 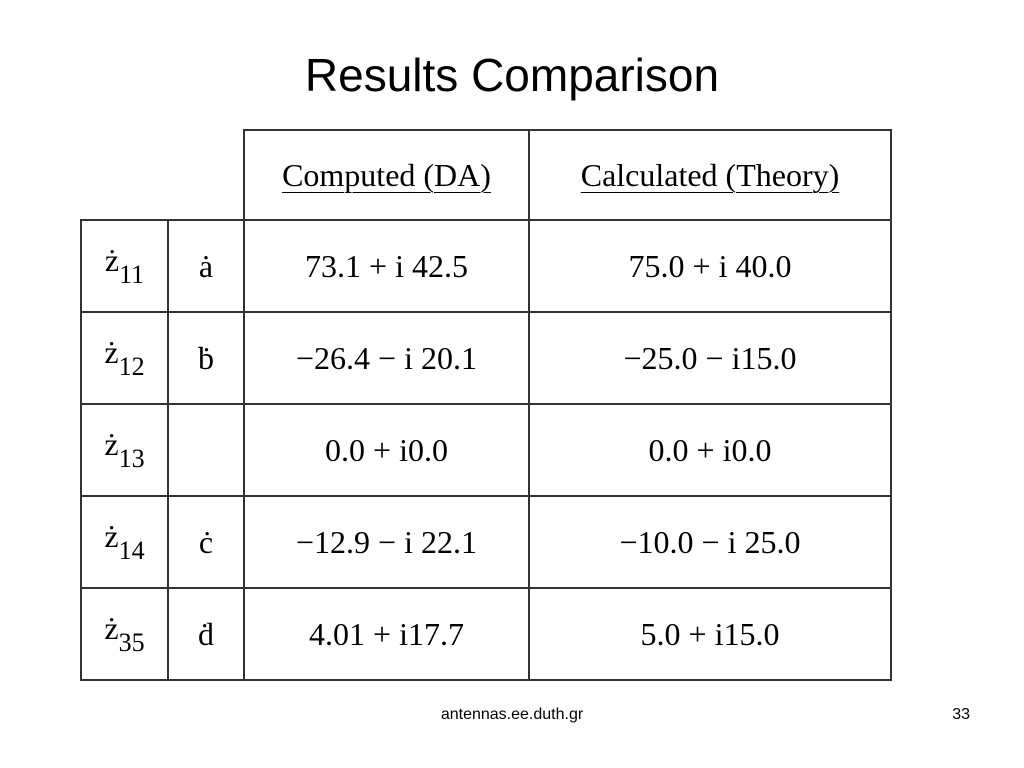 I want to click on param: ḋ, so click(x=206, y=633).